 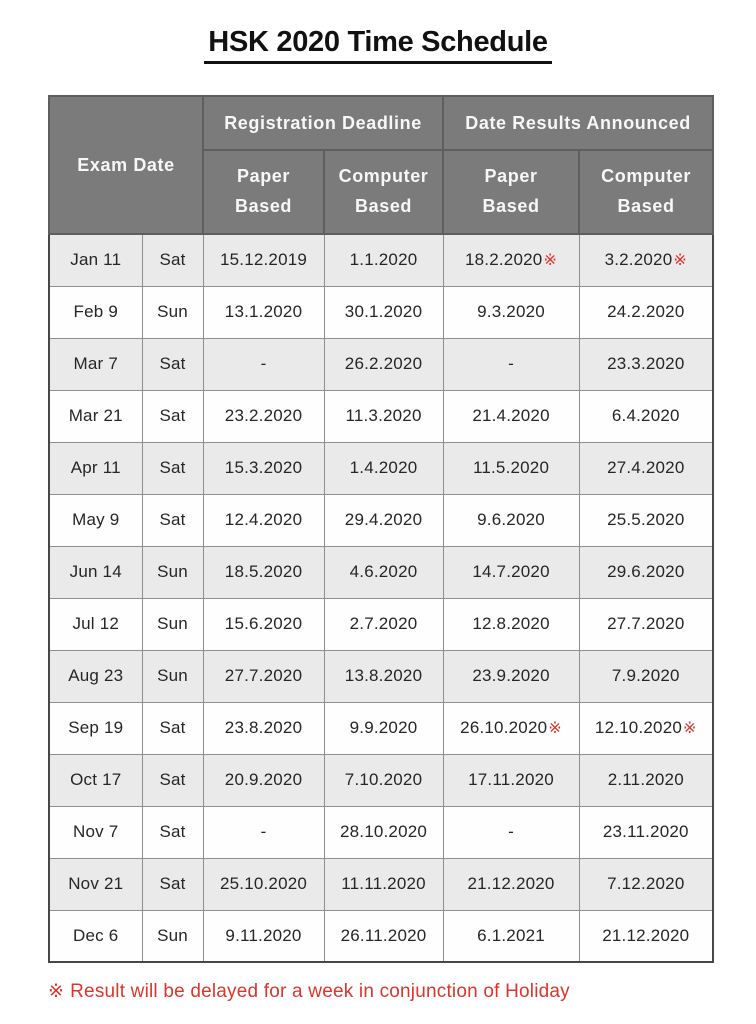 What do you see at coordinates (95, 780) in the screenshot?
I see `exam-date-cell: Oct 17` at bounding box center [95, 780].